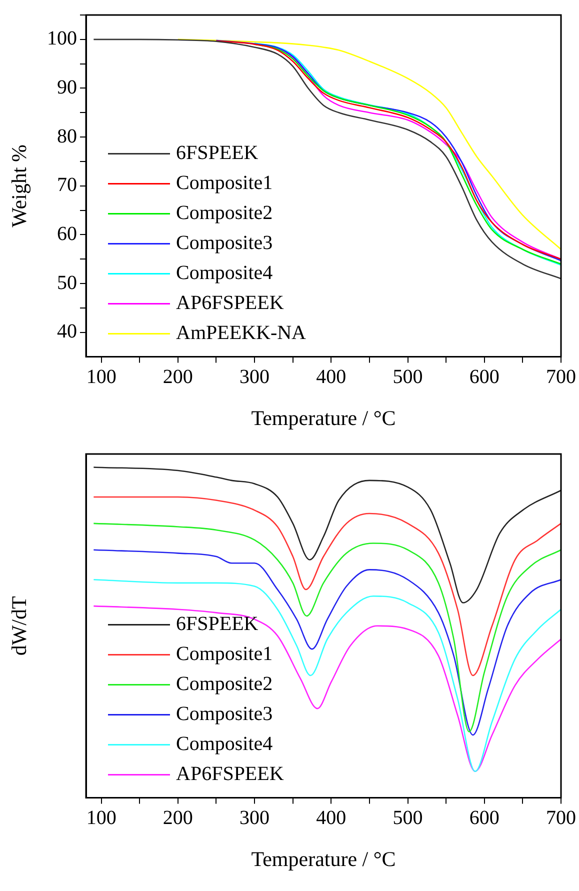  What do you see at coordinates (62, 39) in the screenshot?
I see `y-tick-label: 100` at bounding box center [62, 39].